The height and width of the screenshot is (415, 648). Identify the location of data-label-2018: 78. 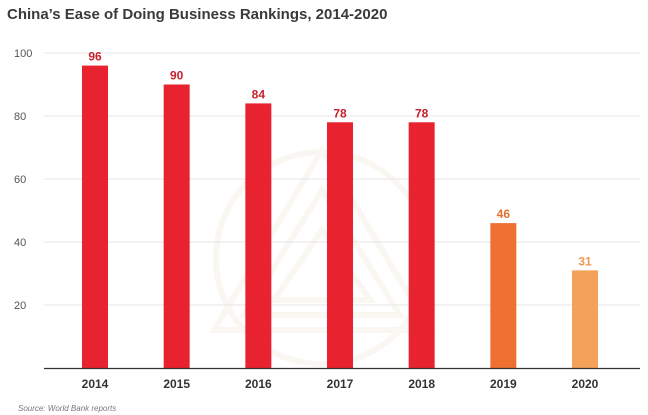
(422, 113).